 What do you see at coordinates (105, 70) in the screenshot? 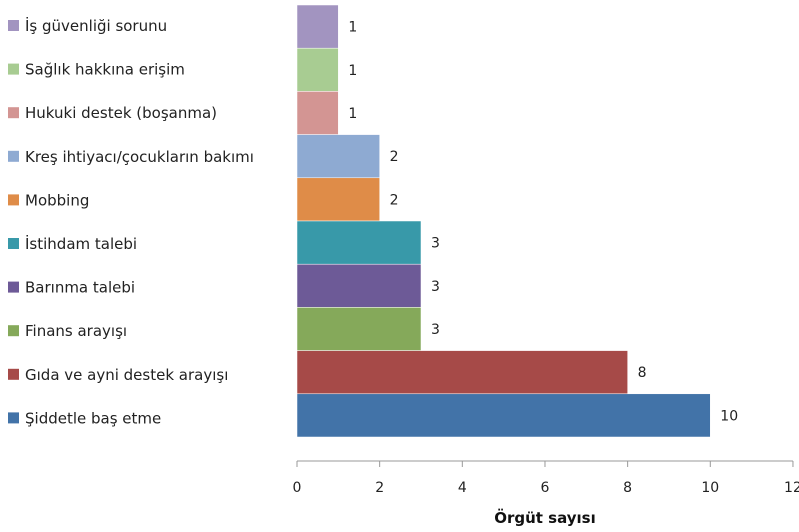
I see `legend-label-1: Sağlık hakkına erişim` at bounding box center [105, 70].